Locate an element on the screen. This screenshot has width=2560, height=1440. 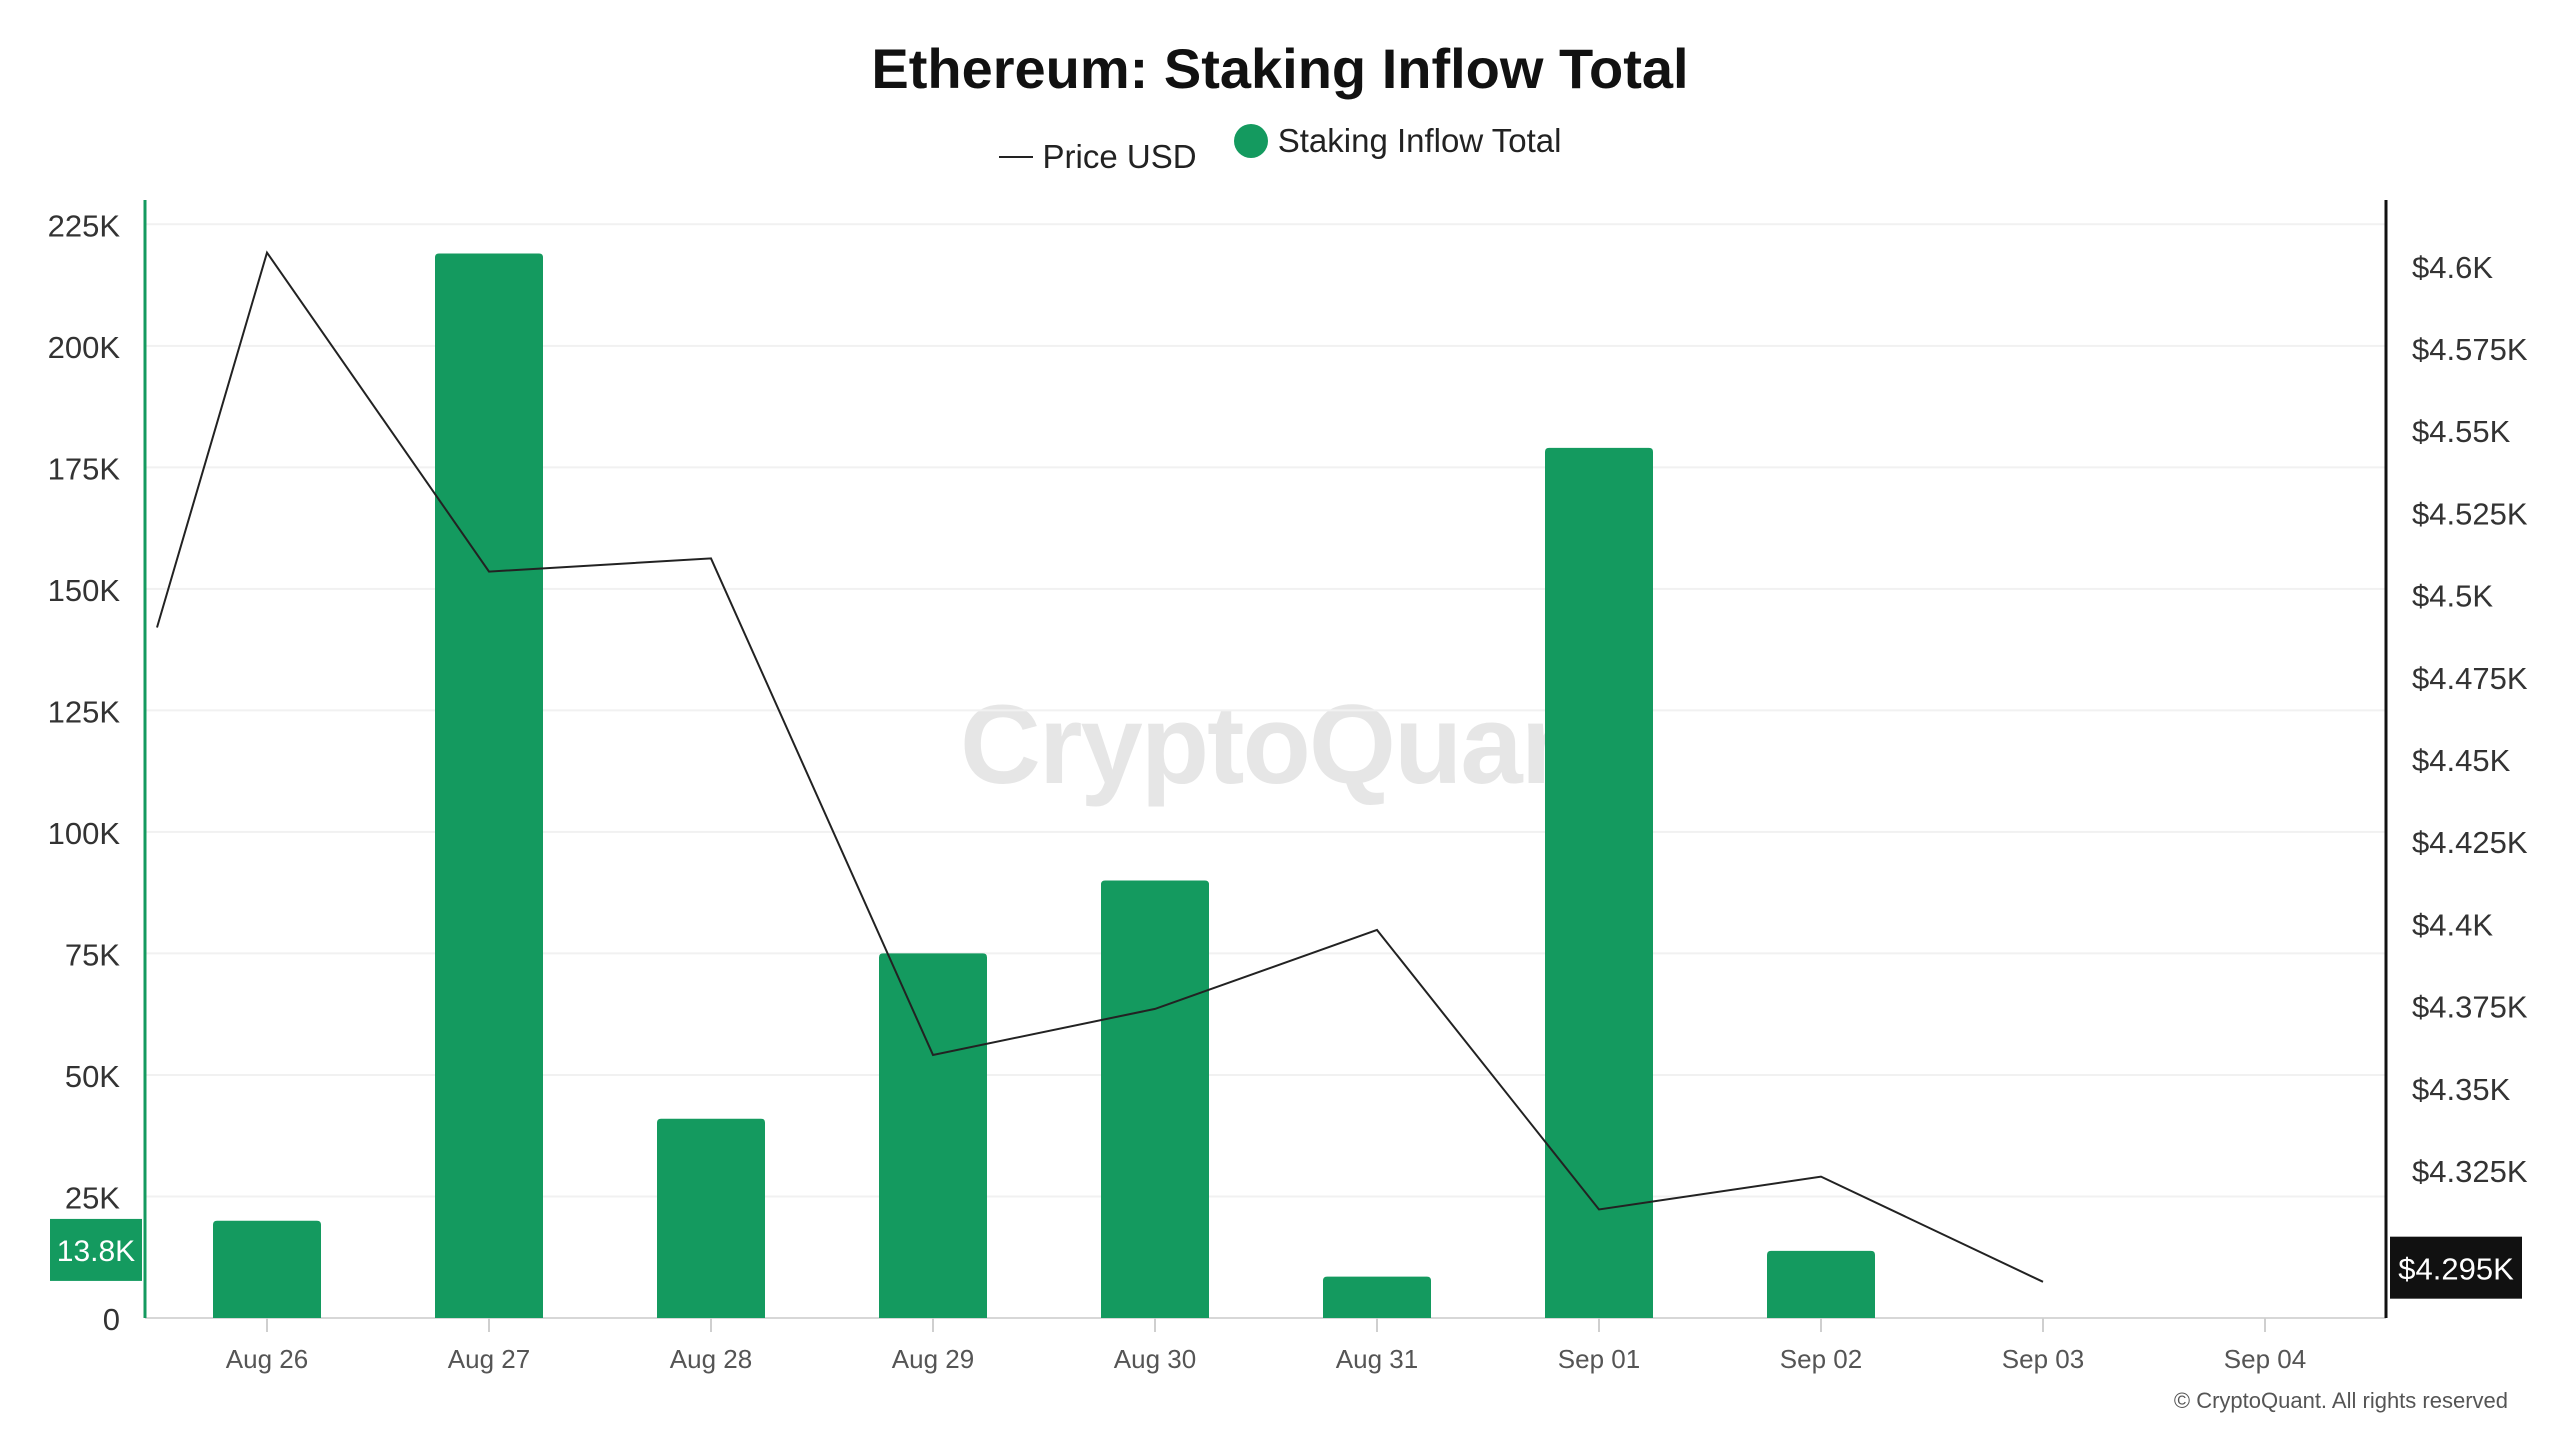
left-tick-label: 100K is located at coordinates (84, 833).